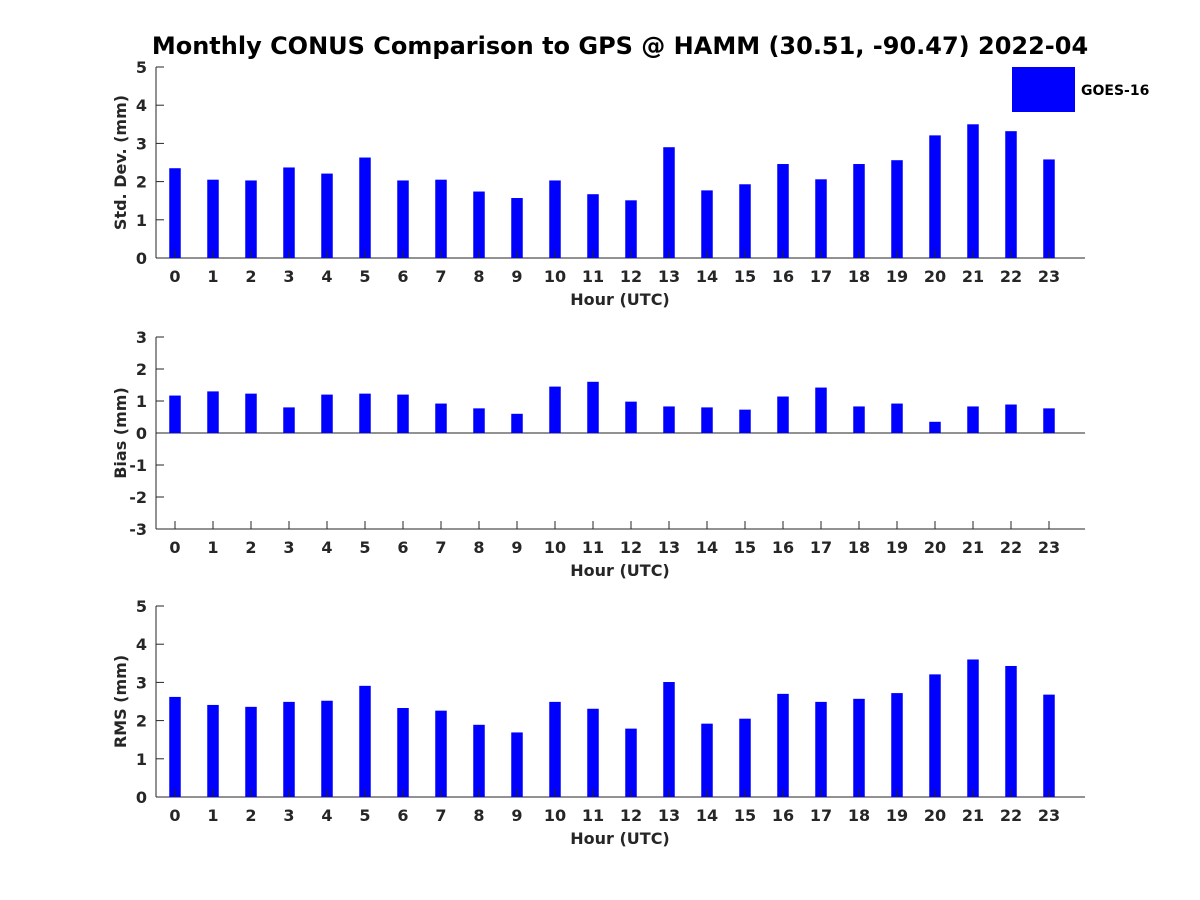 Image resolution: width=1200 pixels, height=900 pixels. Describe the element at coordinates (364, 547) in the screenshot. I see `bias-x-tick-label: 5` at that location.